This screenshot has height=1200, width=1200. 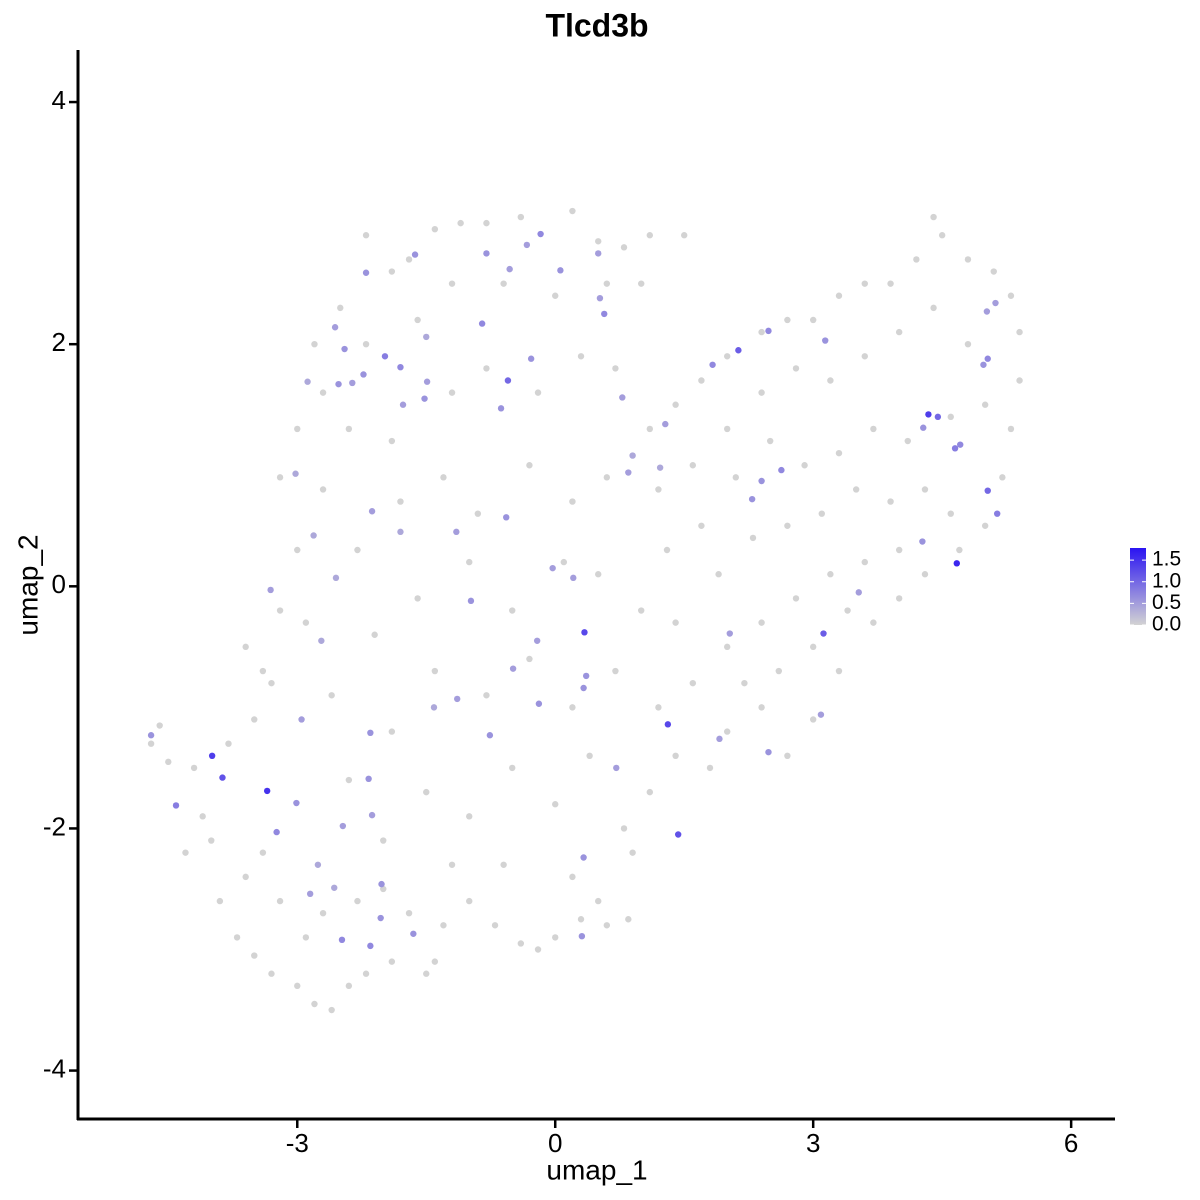 What do you see at coordinates (1166, 559) in the screenshot?
I see `colorbar-label: 1.5` at bounding box center [1166, 559].